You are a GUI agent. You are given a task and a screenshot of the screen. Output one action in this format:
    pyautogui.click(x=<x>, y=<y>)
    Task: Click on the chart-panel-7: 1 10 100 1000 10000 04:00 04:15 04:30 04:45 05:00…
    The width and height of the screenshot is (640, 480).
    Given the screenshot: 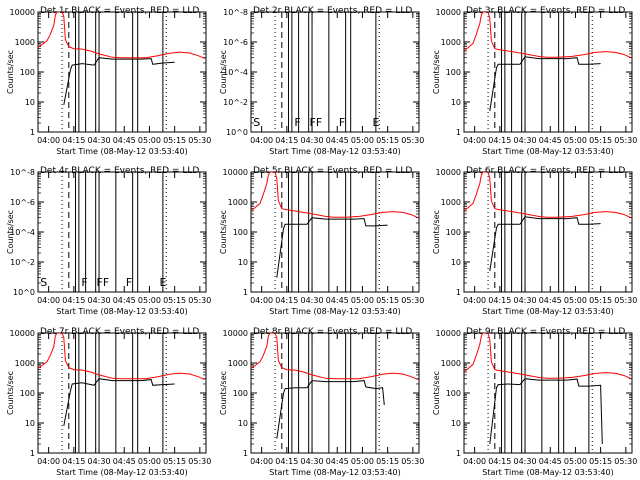 What is the action you would take?
    pyautogui.click(x=108, y=402)
    